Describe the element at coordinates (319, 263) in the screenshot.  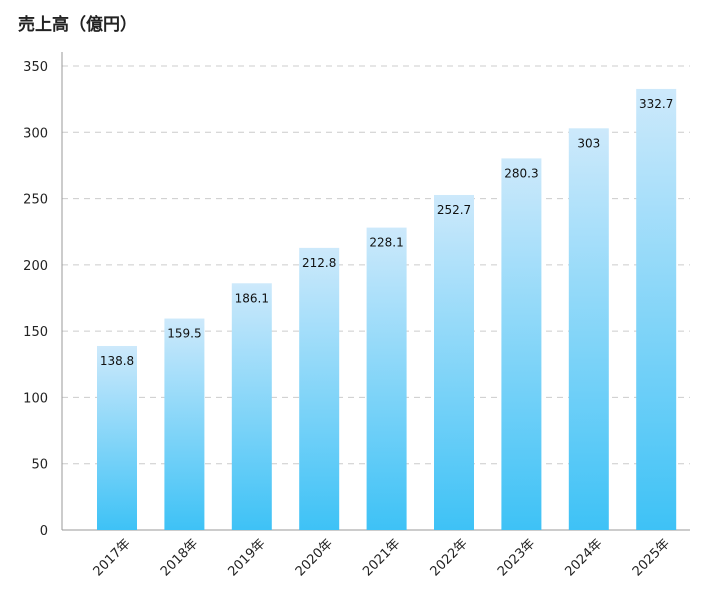
I see `data-label: 212.8` at that location.